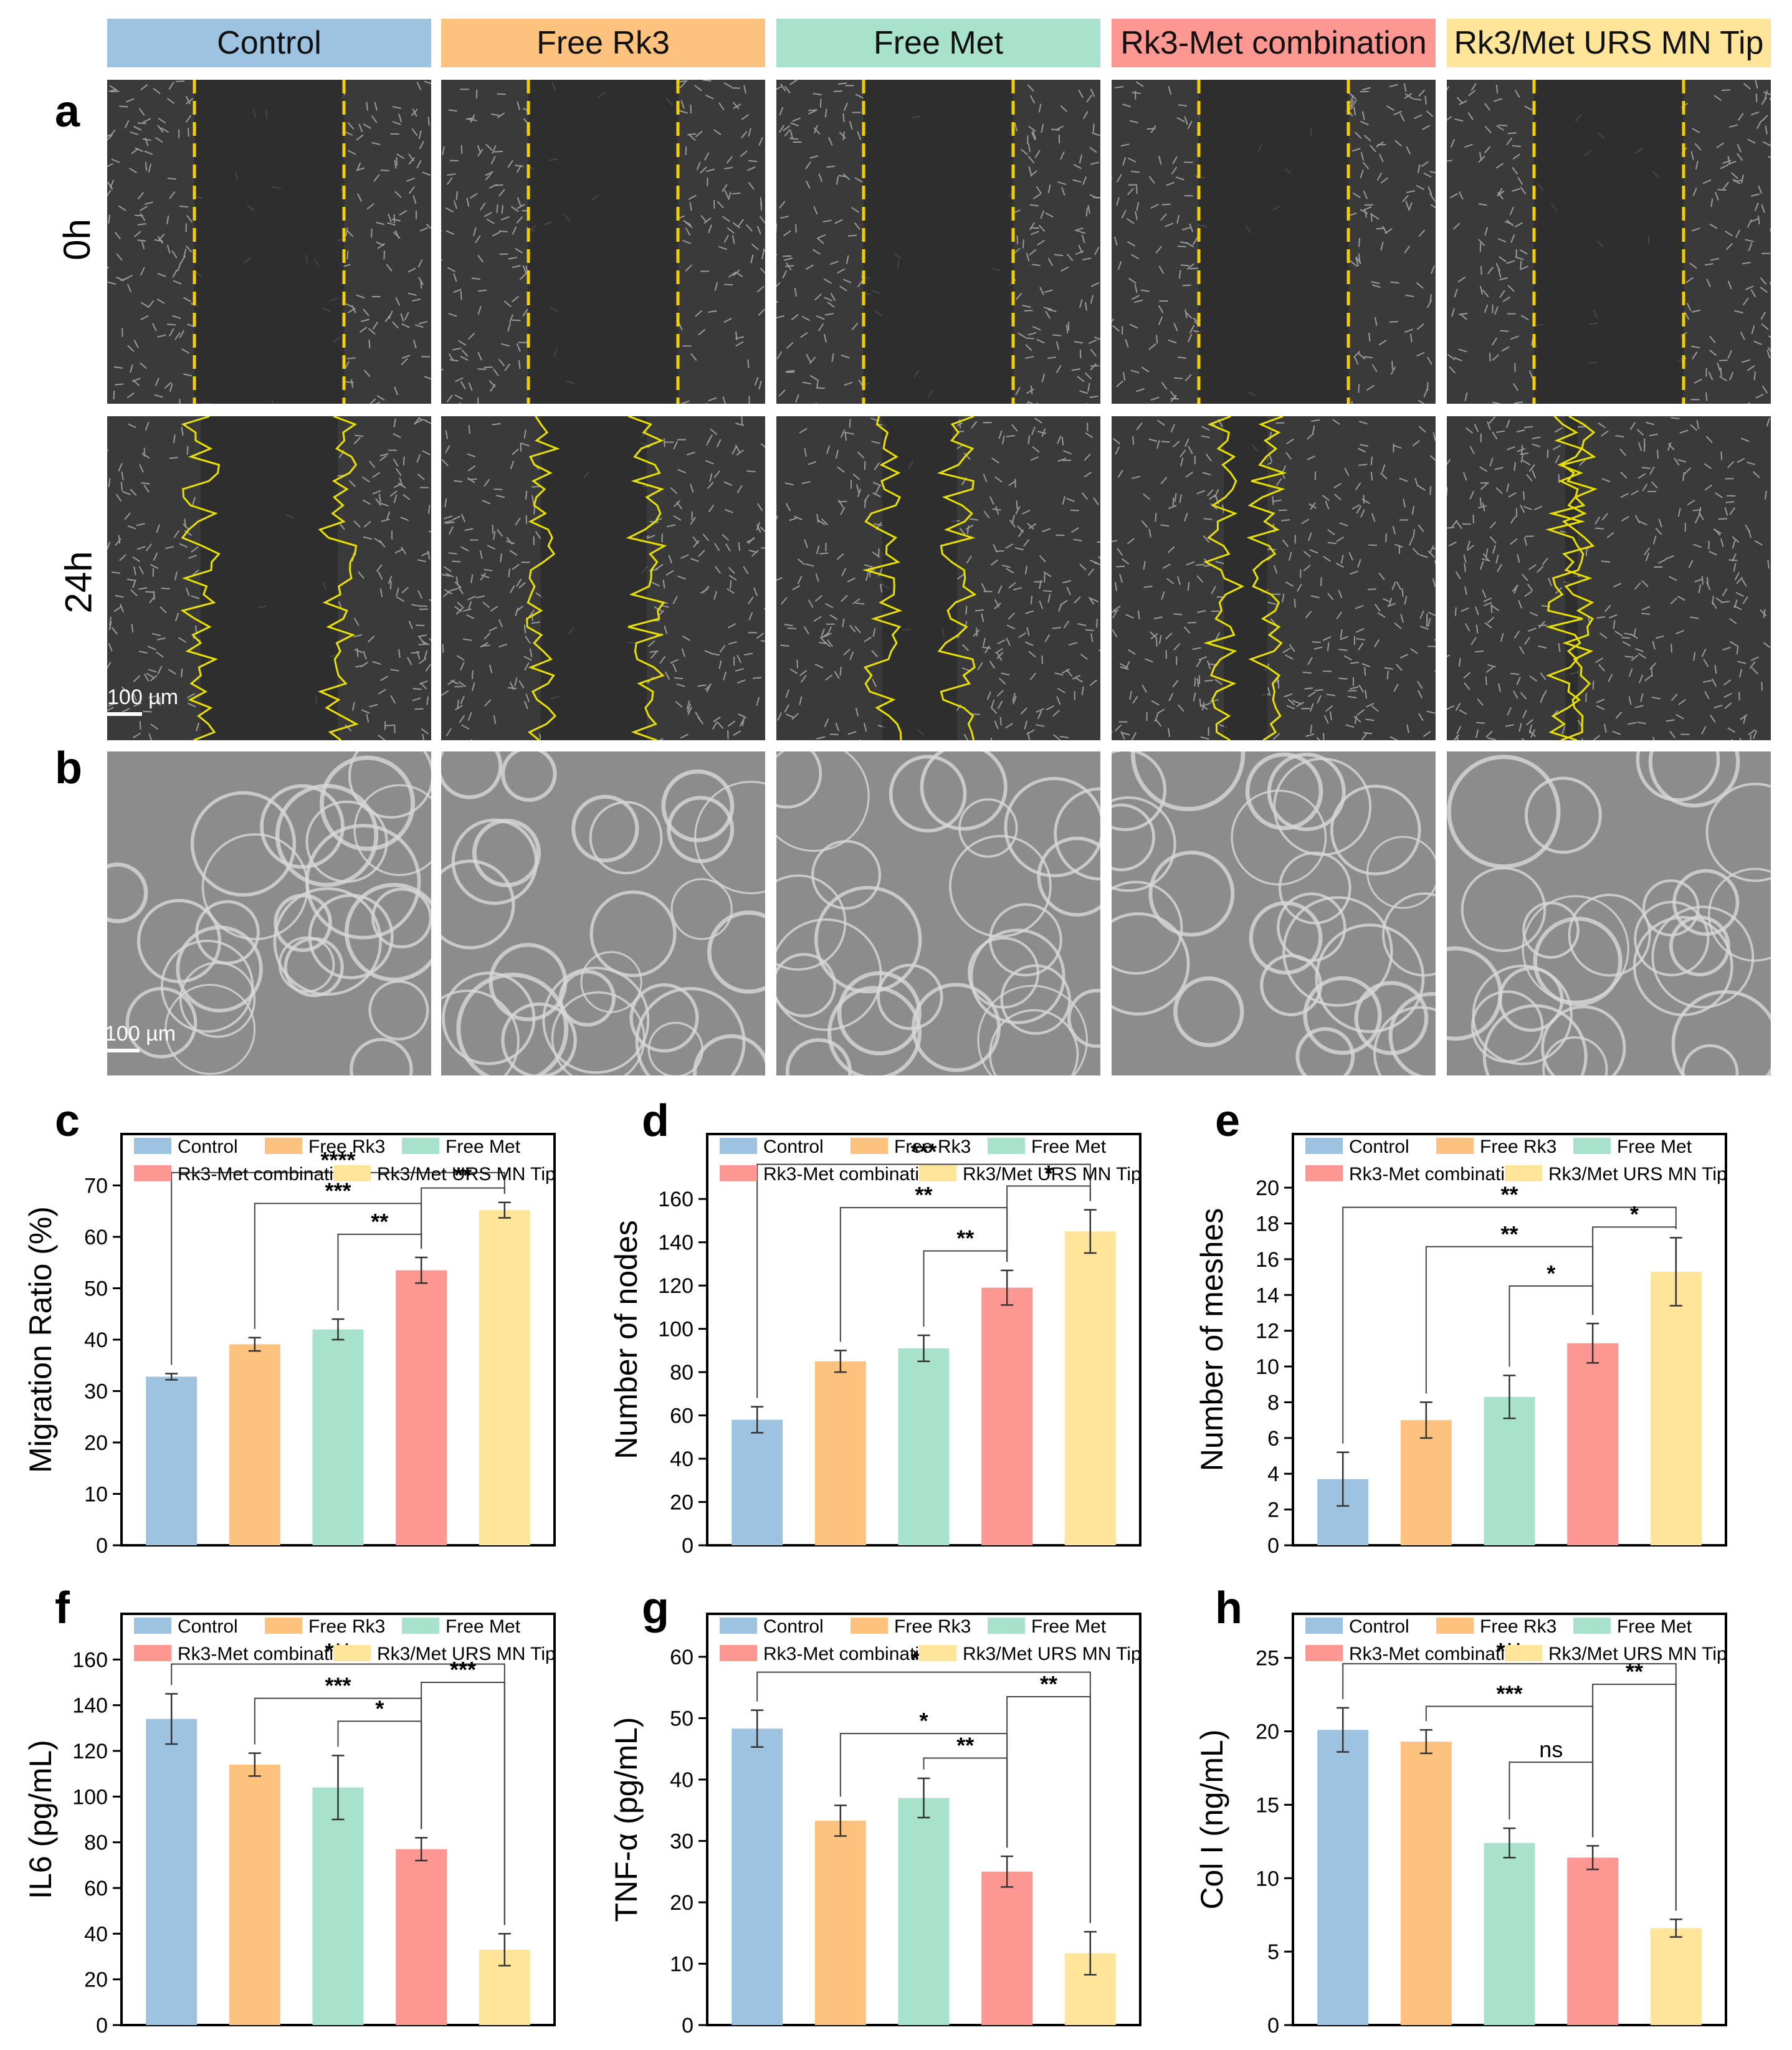  I want to click on micrograph-24h-rk3-met-urs-mn-tip, so click(1609, 578).